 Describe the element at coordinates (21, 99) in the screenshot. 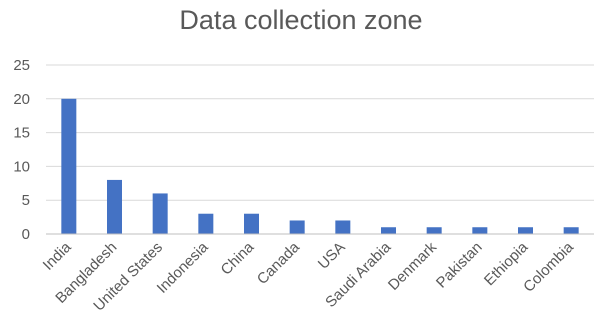

I see `y-tick-label: 20` at that location.